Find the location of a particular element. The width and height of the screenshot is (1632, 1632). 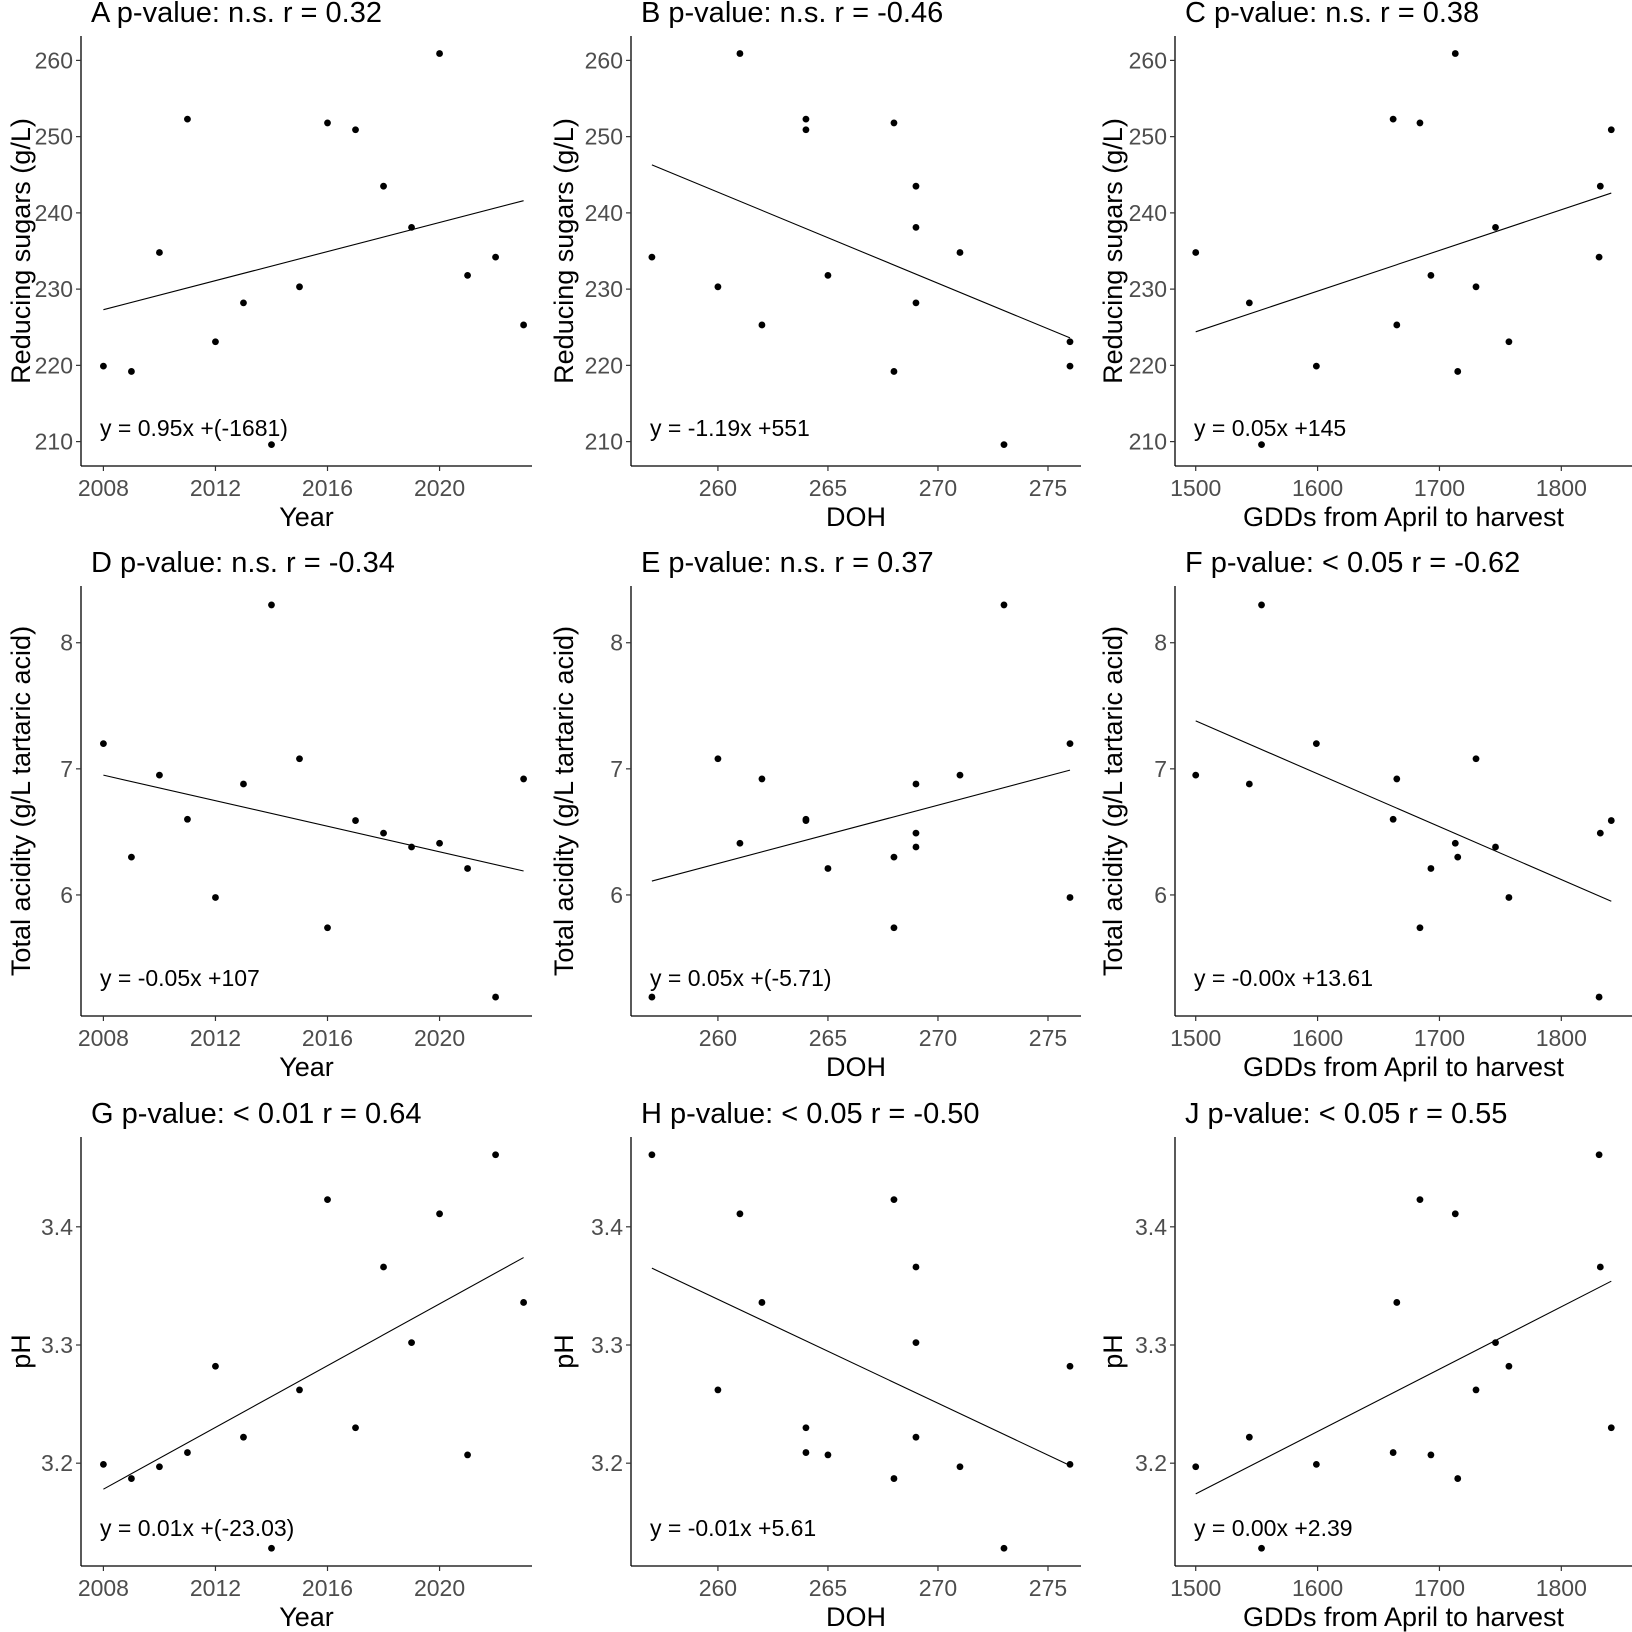

y-tick-label: 3.3 is located at coordinates (607, 1345).